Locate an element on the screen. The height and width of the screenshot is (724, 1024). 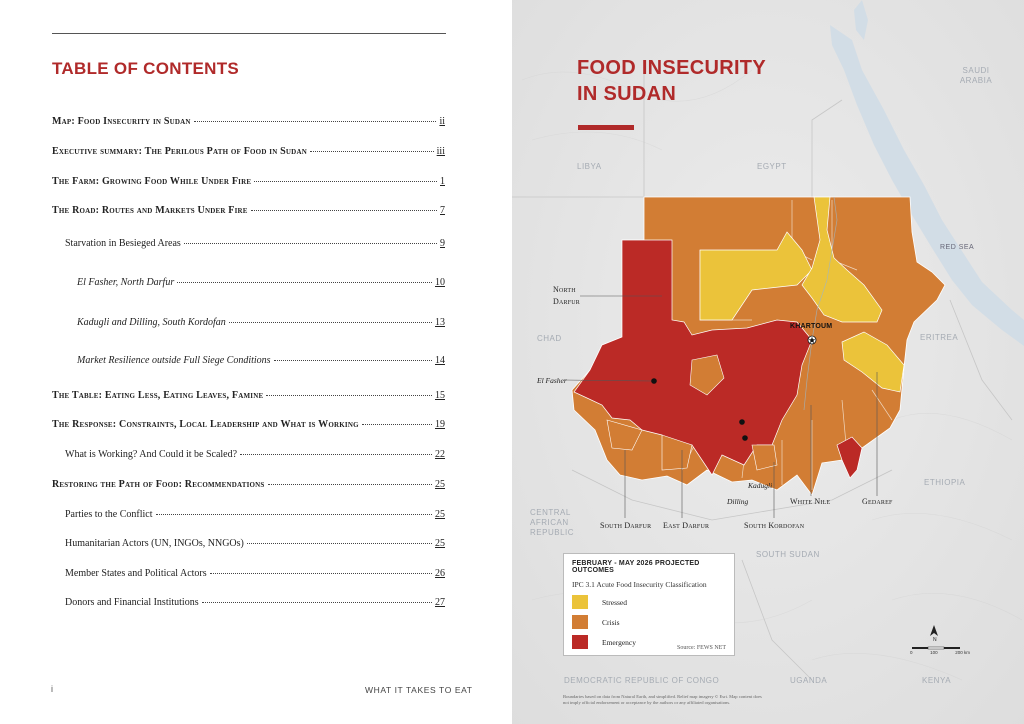
toc-entry: Member States and Political Actors 26 is located at coordinates (255, 573).